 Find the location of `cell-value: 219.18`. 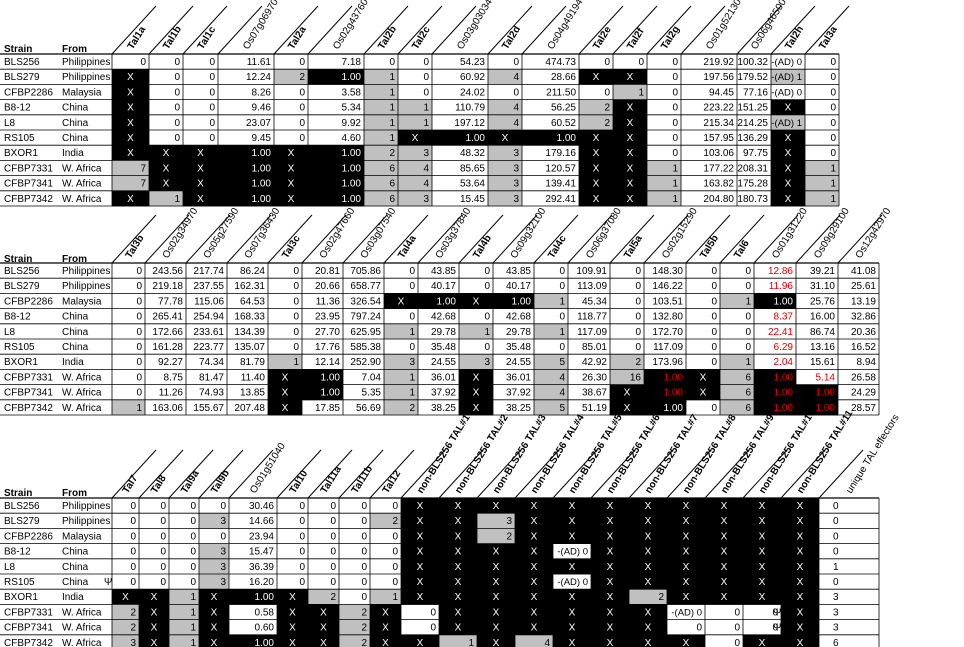

cell-value: 219.18 is located at coordinates (167, 286).